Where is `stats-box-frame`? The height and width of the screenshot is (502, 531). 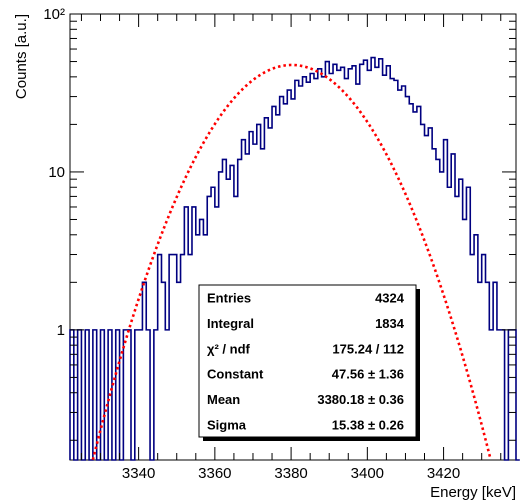
stats-box-frame is located at coordinates (307, 361).